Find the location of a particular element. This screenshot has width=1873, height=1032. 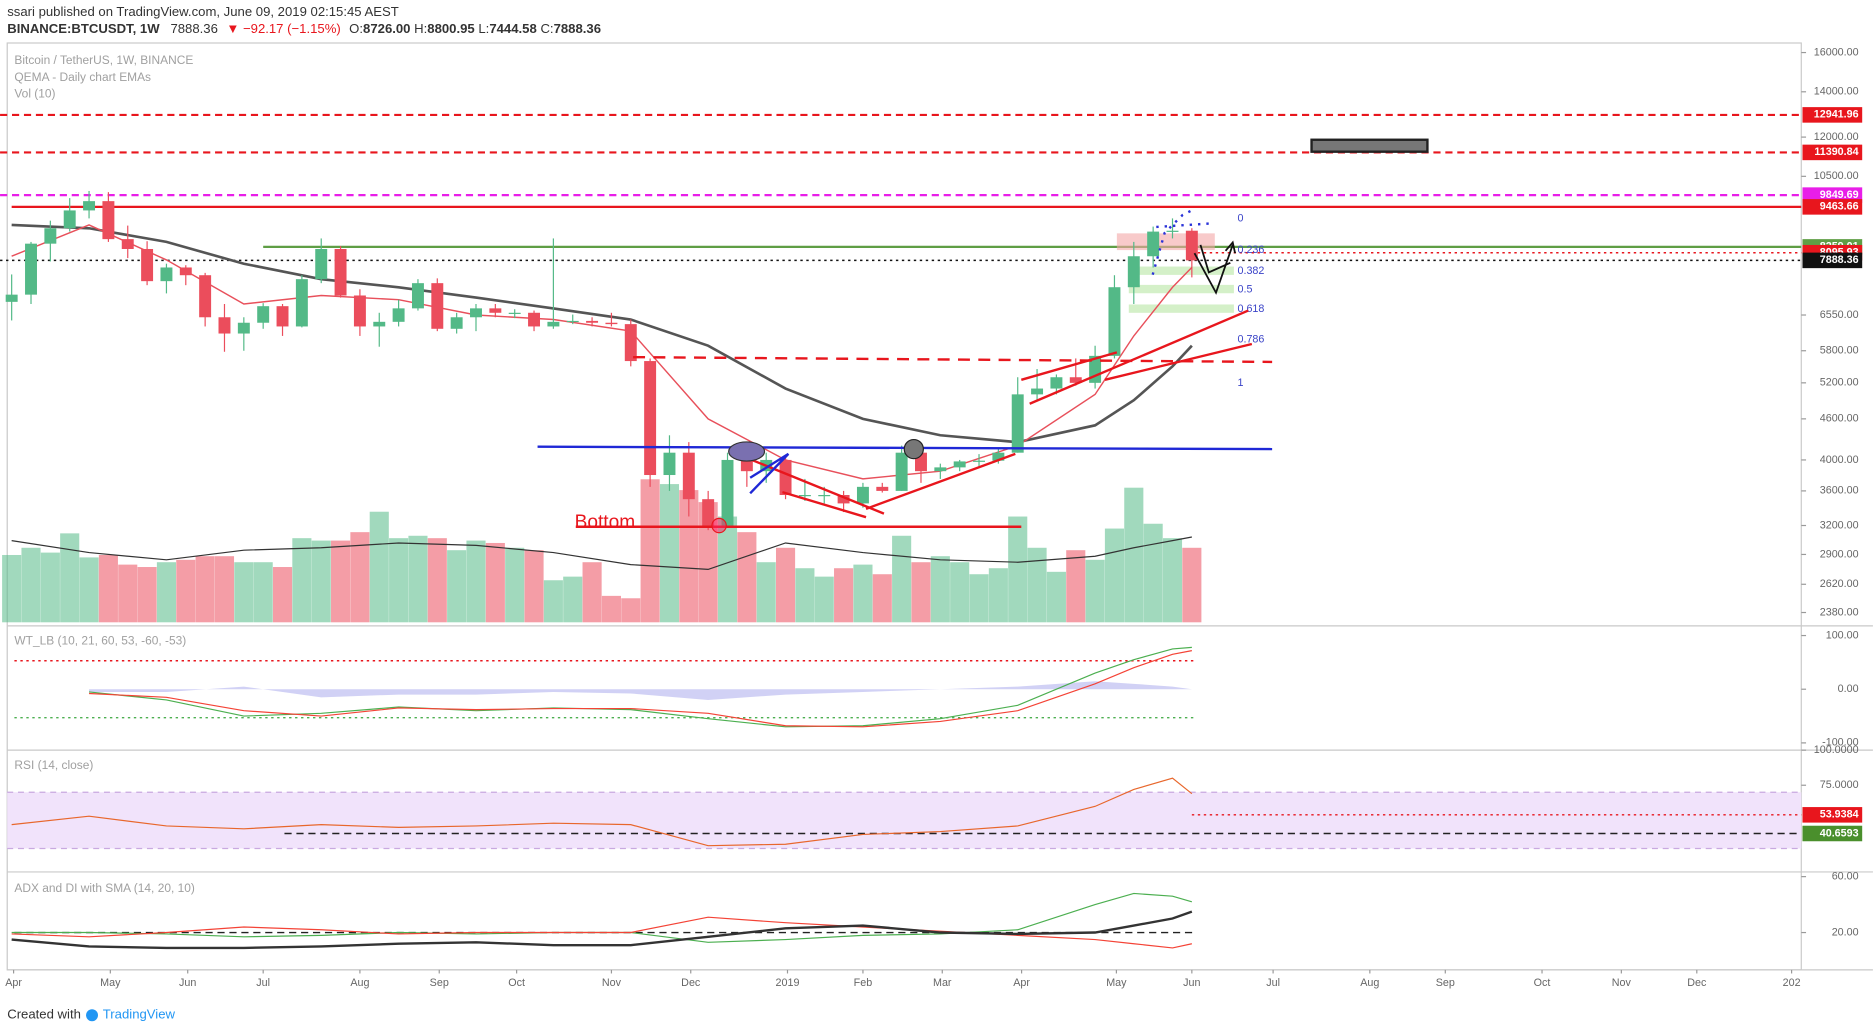

y-tick-label: 10500.00 is located at coordinates (1836, 176).